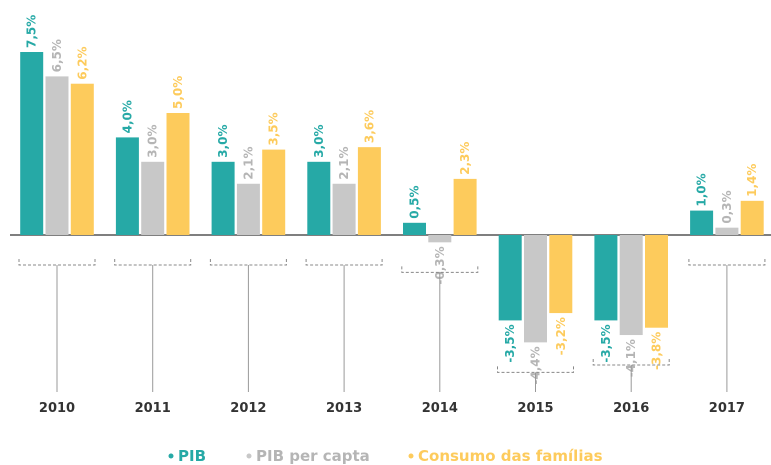 The image size is (771, 465). I want to click on value-label: 6,5%, so click(57, 55).